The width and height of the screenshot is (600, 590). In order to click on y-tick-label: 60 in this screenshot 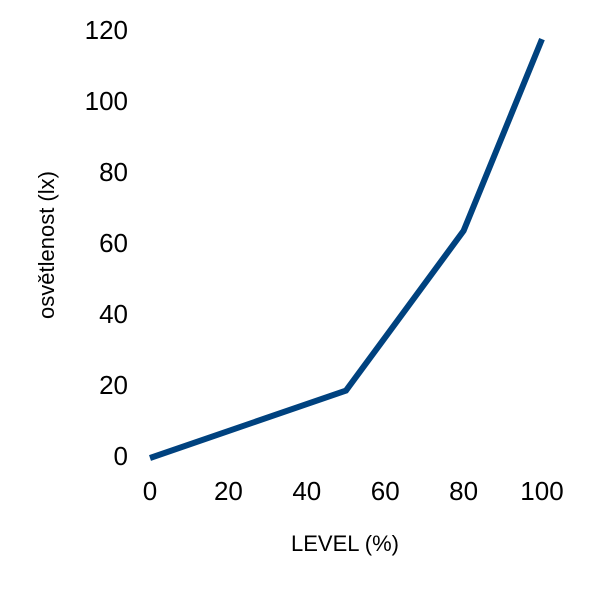, I will do `click(113, 243)`.